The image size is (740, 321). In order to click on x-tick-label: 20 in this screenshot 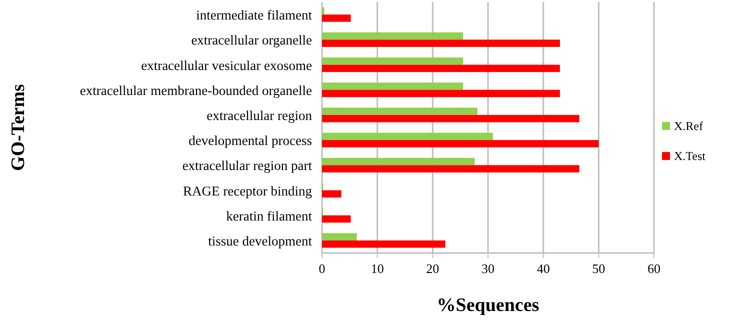, I will do `click(433, 268)`.